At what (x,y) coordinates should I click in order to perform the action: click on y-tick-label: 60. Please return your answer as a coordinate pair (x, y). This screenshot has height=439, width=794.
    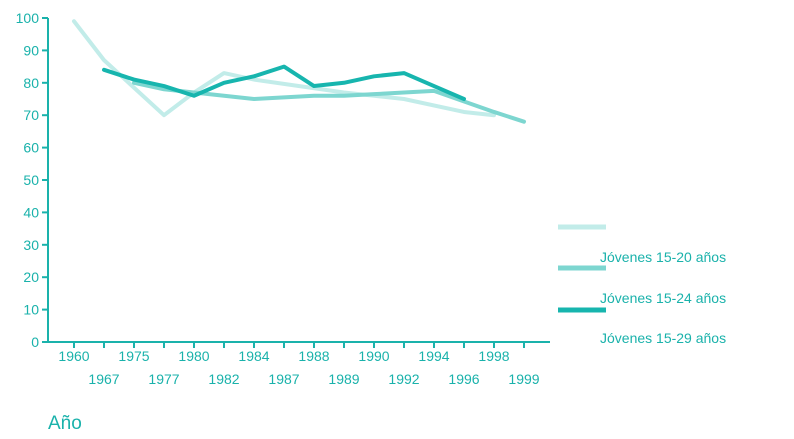
    Looking at the image, I should click on (31, 148).